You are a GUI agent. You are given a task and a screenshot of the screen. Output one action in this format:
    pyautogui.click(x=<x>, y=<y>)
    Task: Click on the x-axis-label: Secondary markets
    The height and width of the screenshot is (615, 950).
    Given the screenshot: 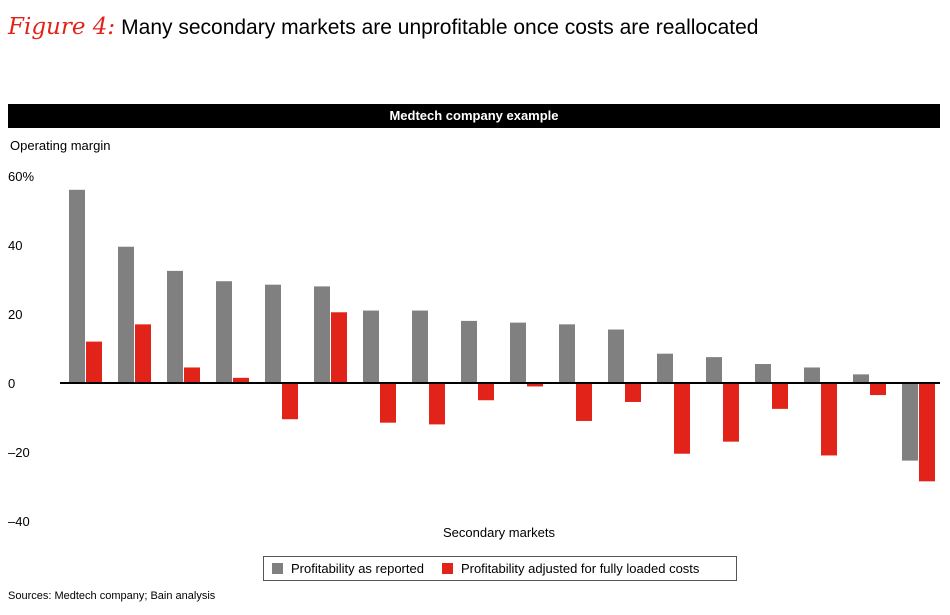 What is the action you would take?
    pyautogui.click(x=499, y=532)
    